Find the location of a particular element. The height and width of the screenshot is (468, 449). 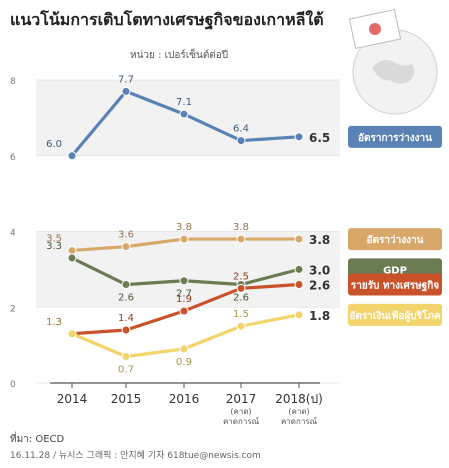

legend-label: GDP is located at coordinates (395, 270).